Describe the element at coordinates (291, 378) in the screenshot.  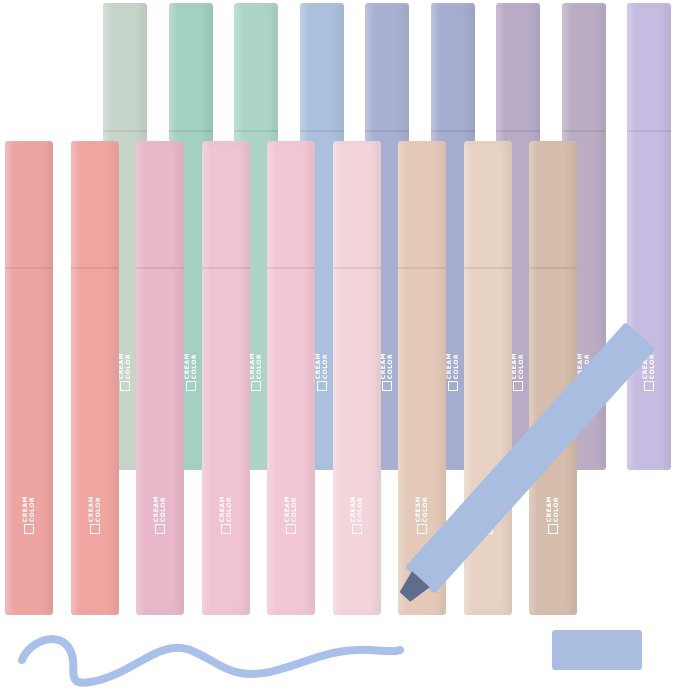
I see `highlighter-5: CREAM COLOR` at that location.